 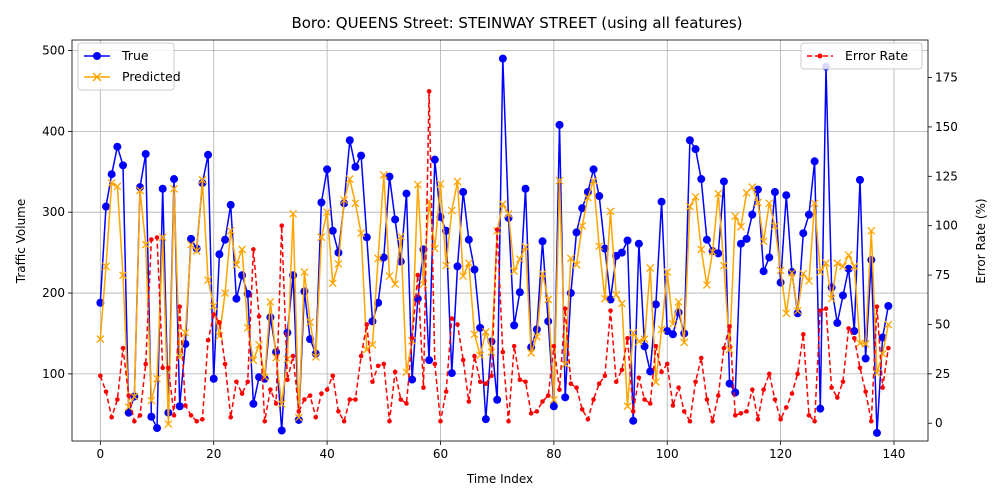 What do you see at coordinates (861, 56) in the screenshot?
I see `legend-right-box` at bounding box center [861, 56].